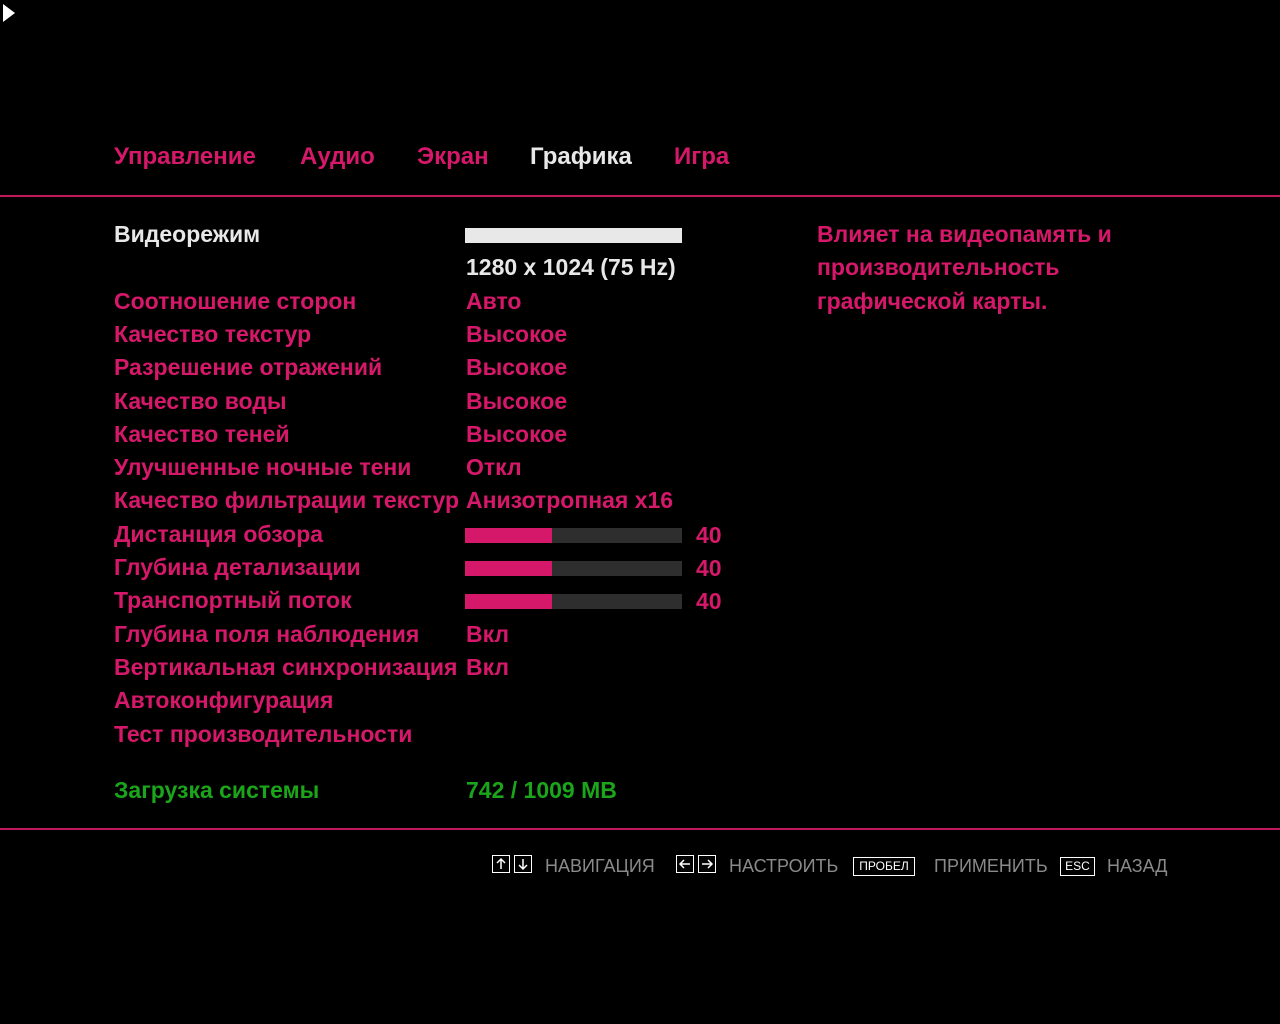 The height and width of the screenshot is (1024, 1280). I want to click on setting-label: Тест производительности, so click(263, 733).